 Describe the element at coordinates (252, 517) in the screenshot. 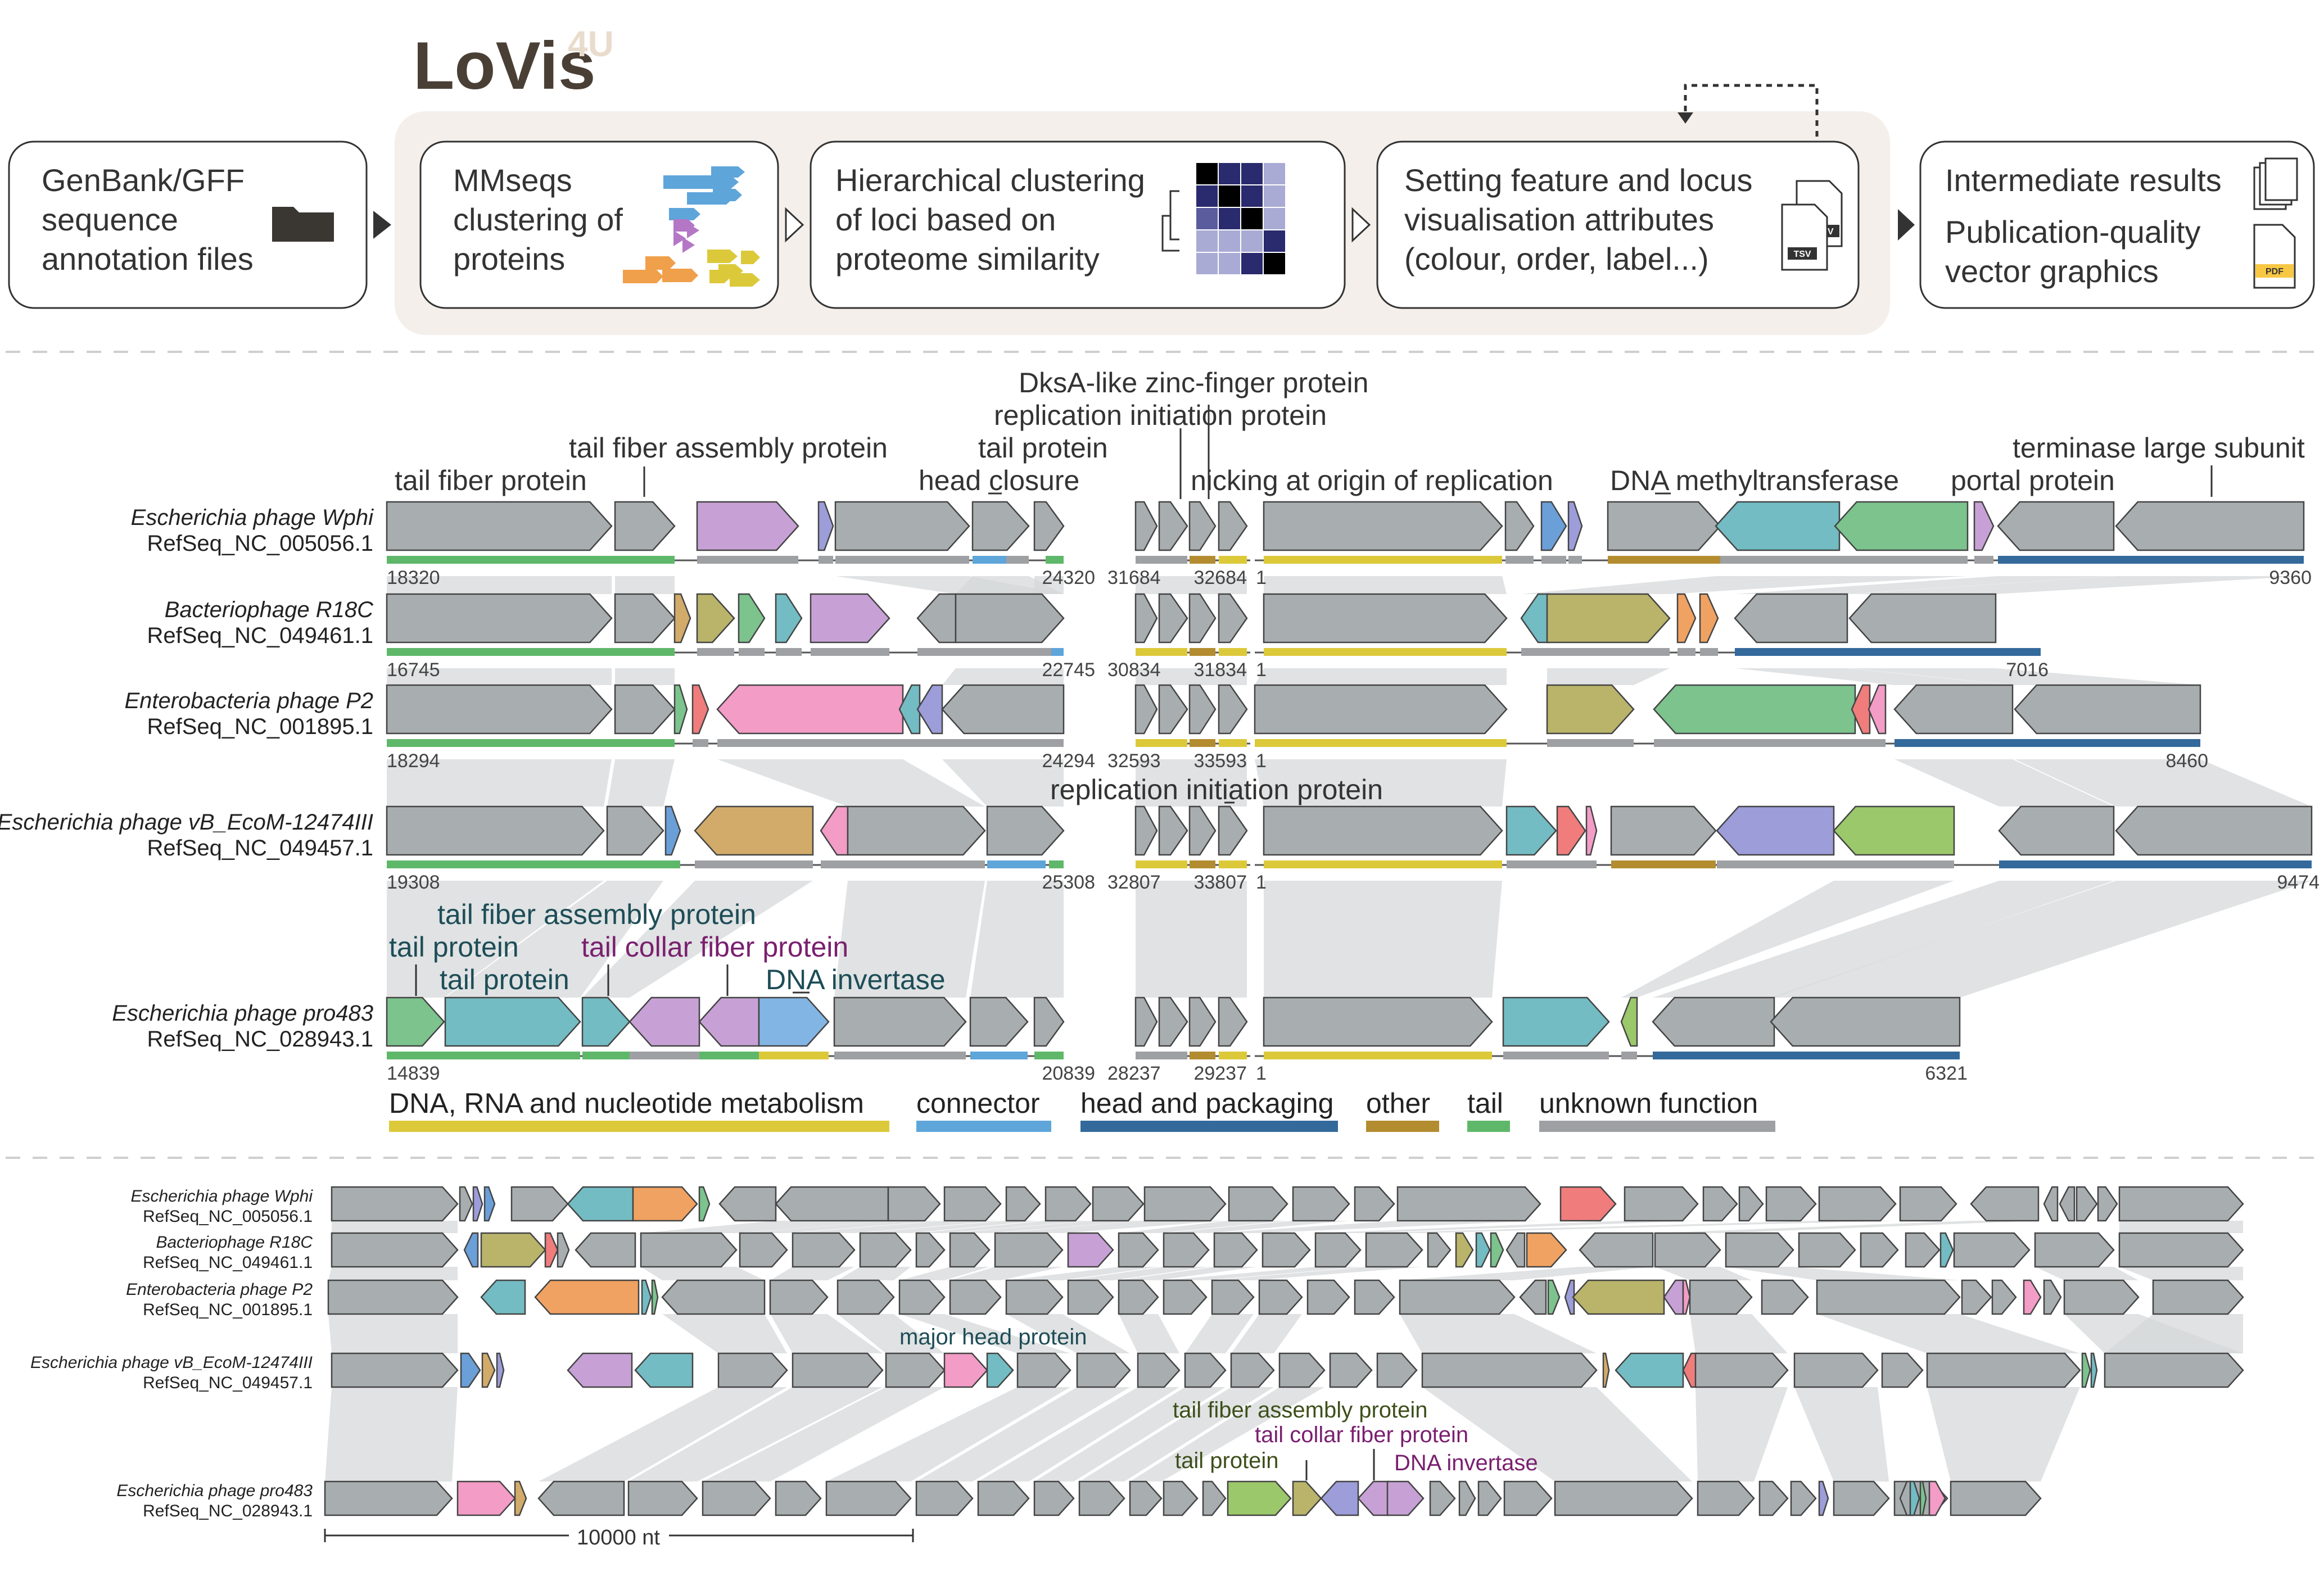

I see `locus-name: Escherichia phage Wphi` at that location.